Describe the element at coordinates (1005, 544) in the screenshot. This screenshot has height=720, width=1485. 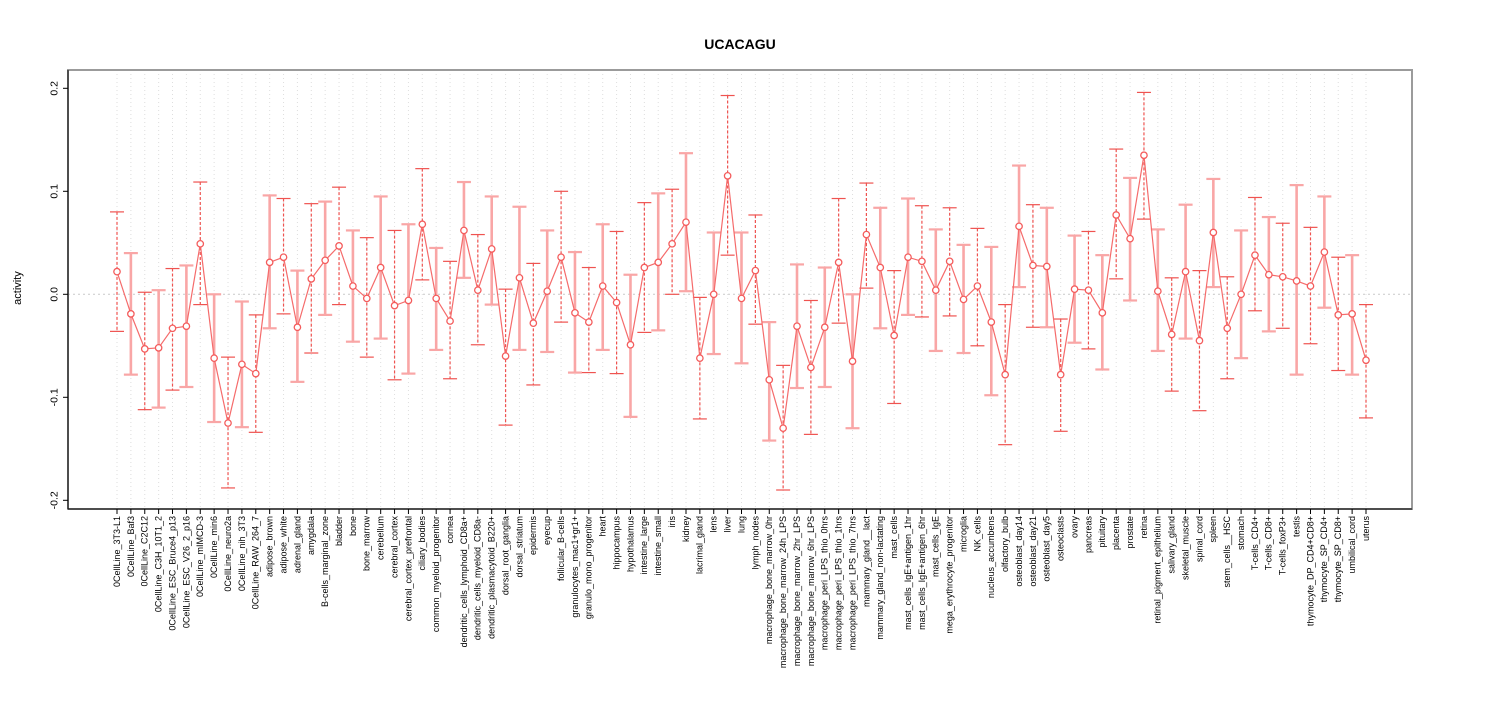
I see `x-tick-label: olfactory_bulb` at that location.